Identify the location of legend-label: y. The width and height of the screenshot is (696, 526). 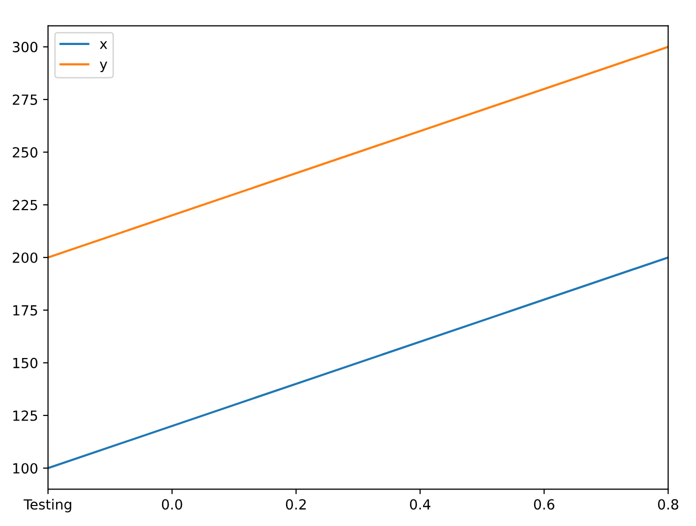
(104, 67).